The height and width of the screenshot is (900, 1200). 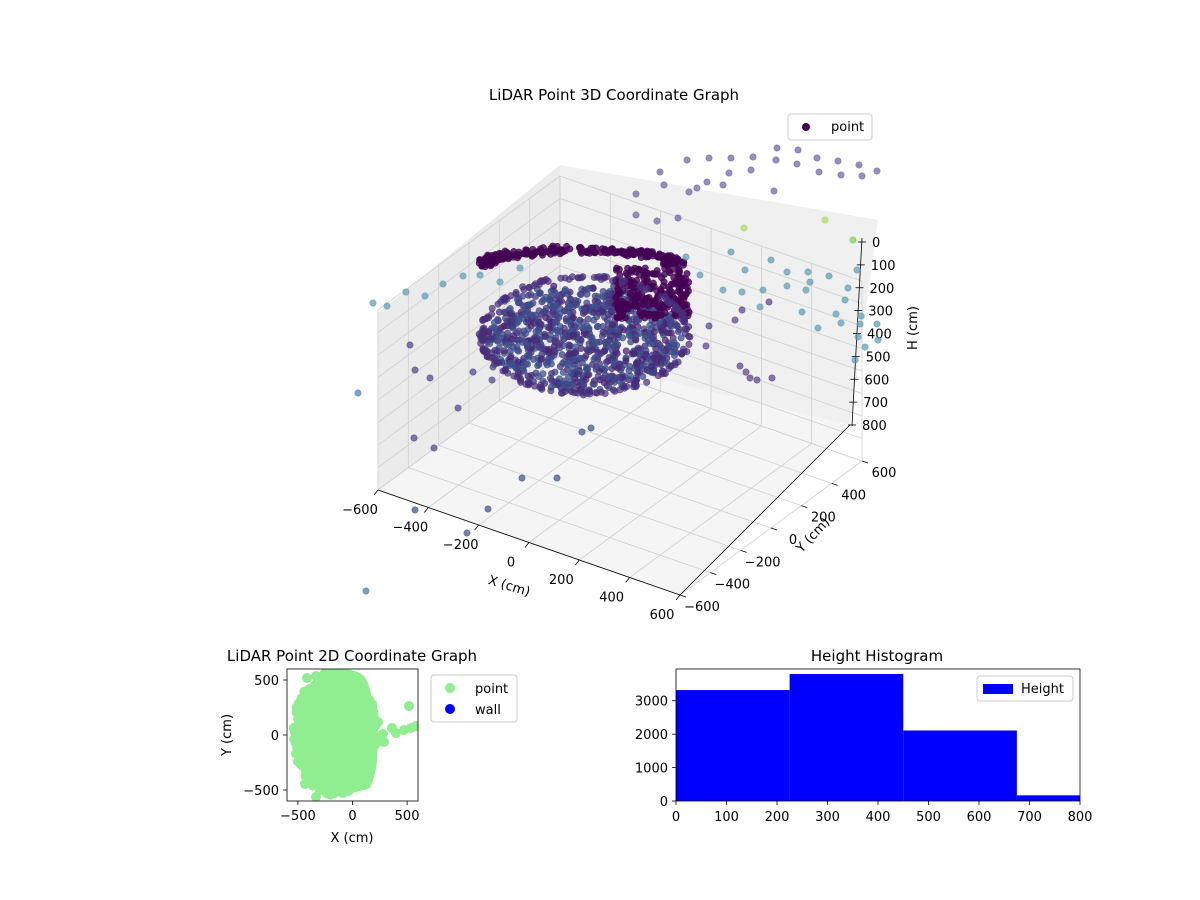 I want to click on x-tick-label-2d: 500, so click(x=407, y=816).